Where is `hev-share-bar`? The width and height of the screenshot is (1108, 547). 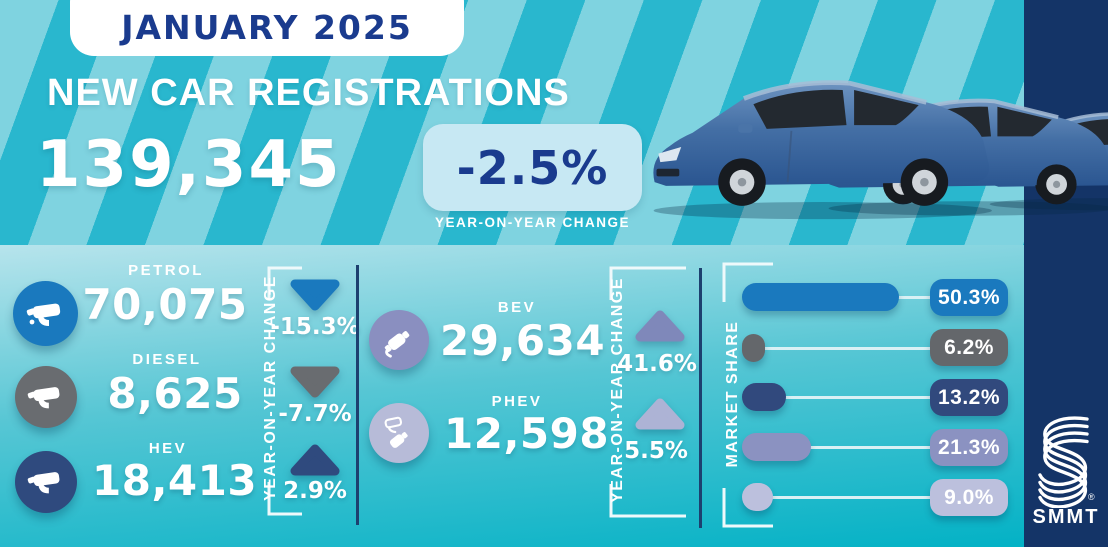 hev-share-bar is located at coordinates (764, 397).